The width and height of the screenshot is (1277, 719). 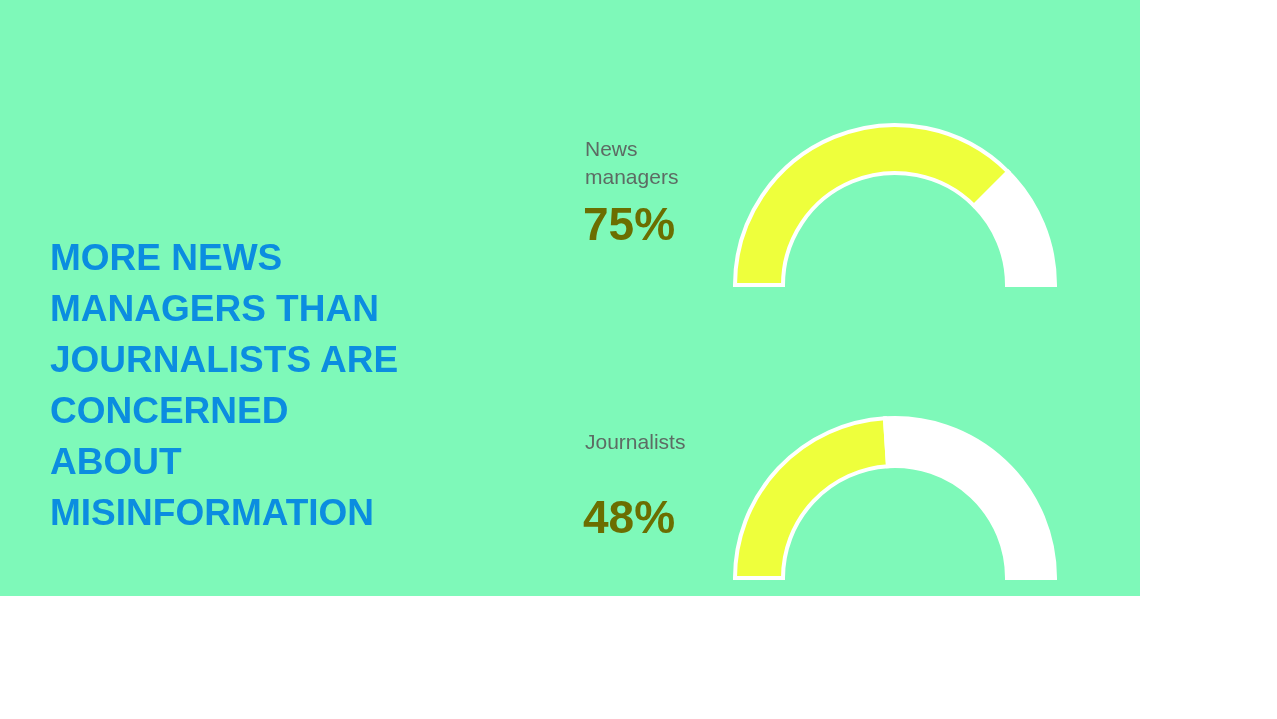 I want to click on slice-label: News managers, so click(x=632, y=162).